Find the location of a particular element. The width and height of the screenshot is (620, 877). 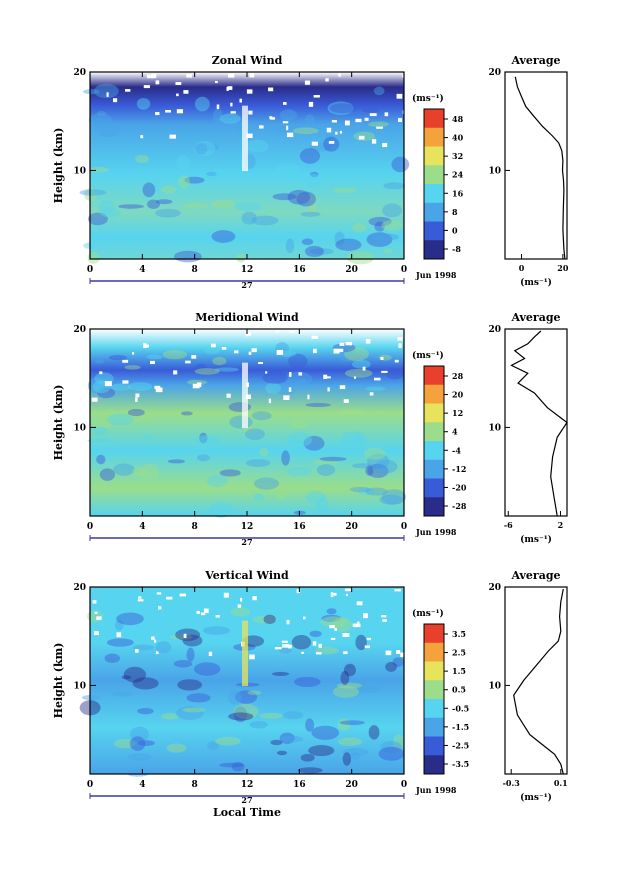

colorbar-frame is located at coordinates (434, 441).